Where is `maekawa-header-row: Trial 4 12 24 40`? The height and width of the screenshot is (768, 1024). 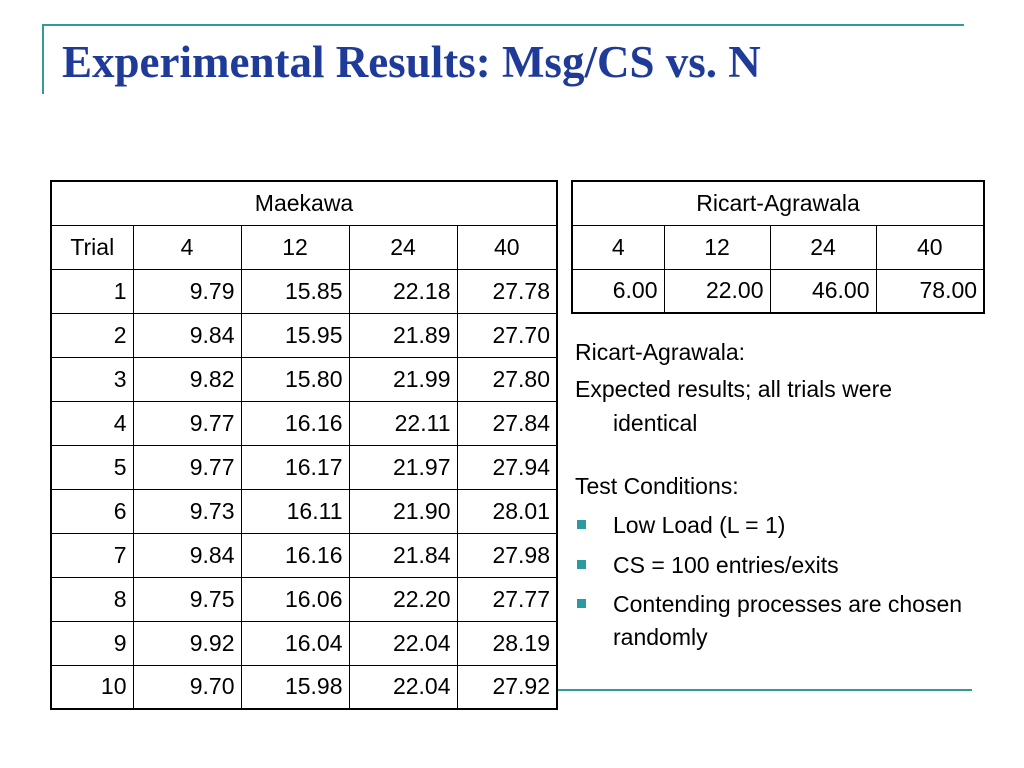
maekawa-header-row: Trial 4 12 24 40 is located at coordinates (304, 247).